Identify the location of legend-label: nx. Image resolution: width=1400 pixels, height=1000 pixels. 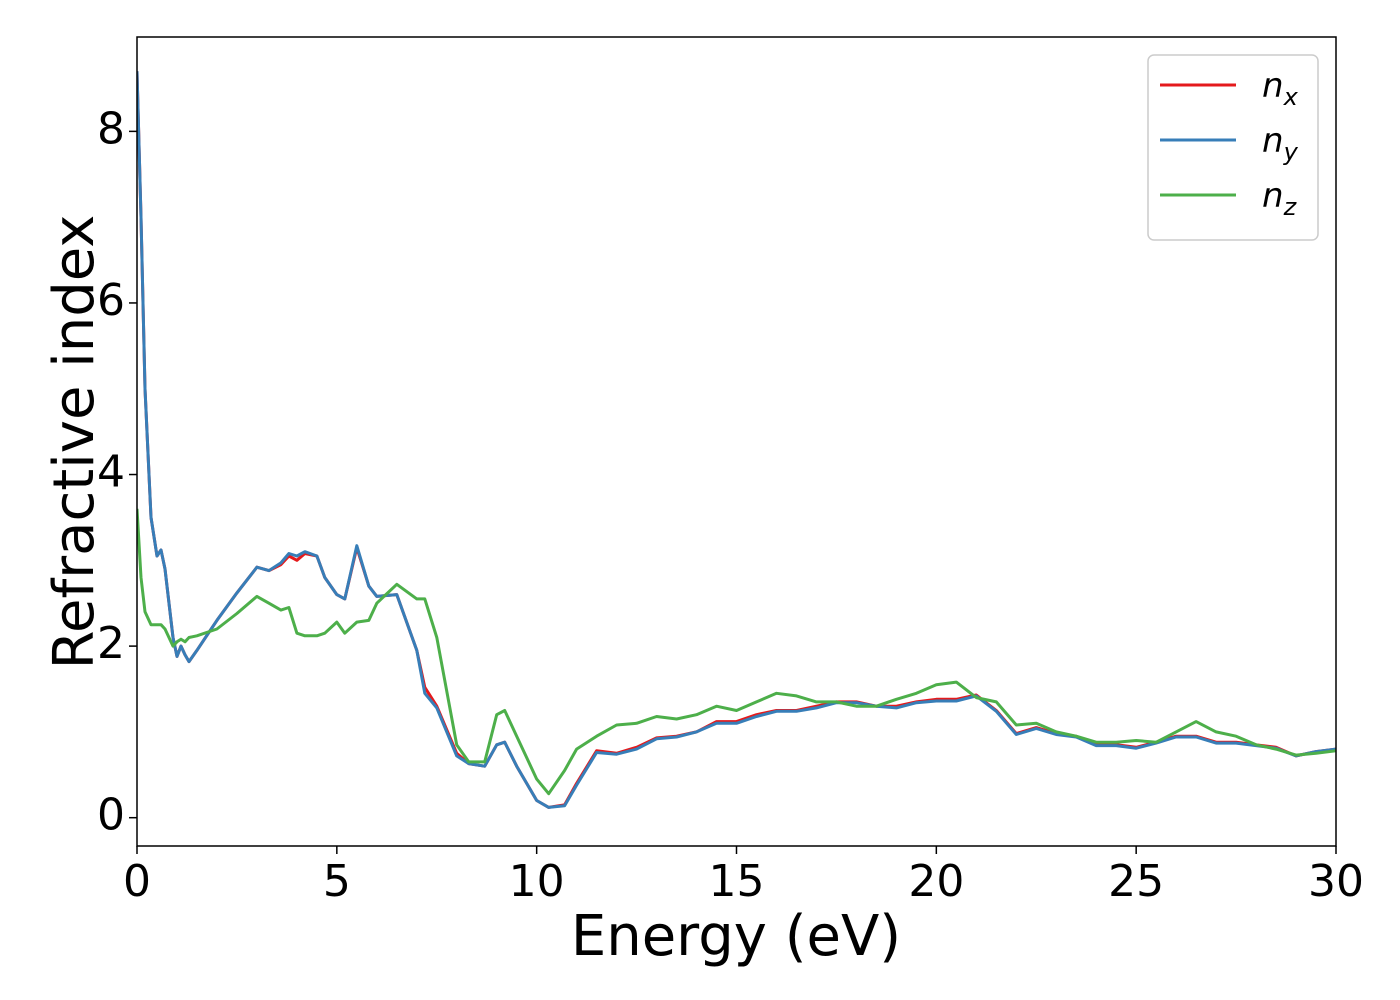
(1280, 88).